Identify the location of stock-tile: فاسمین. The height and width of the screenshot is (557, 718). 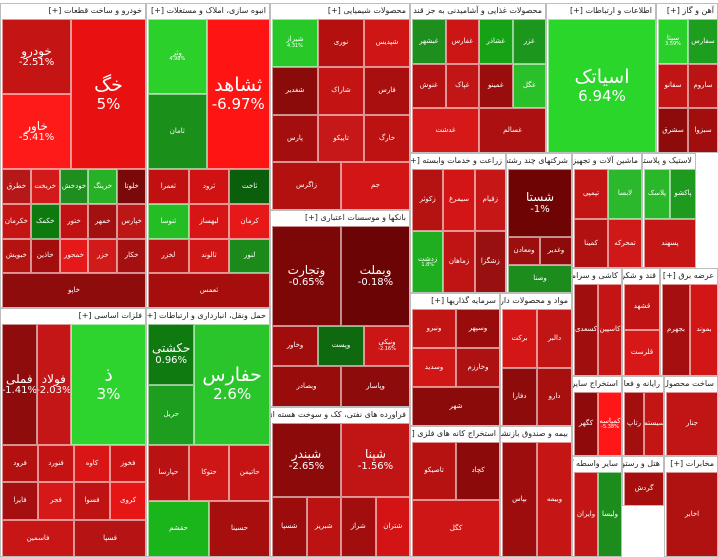
(38, 537).